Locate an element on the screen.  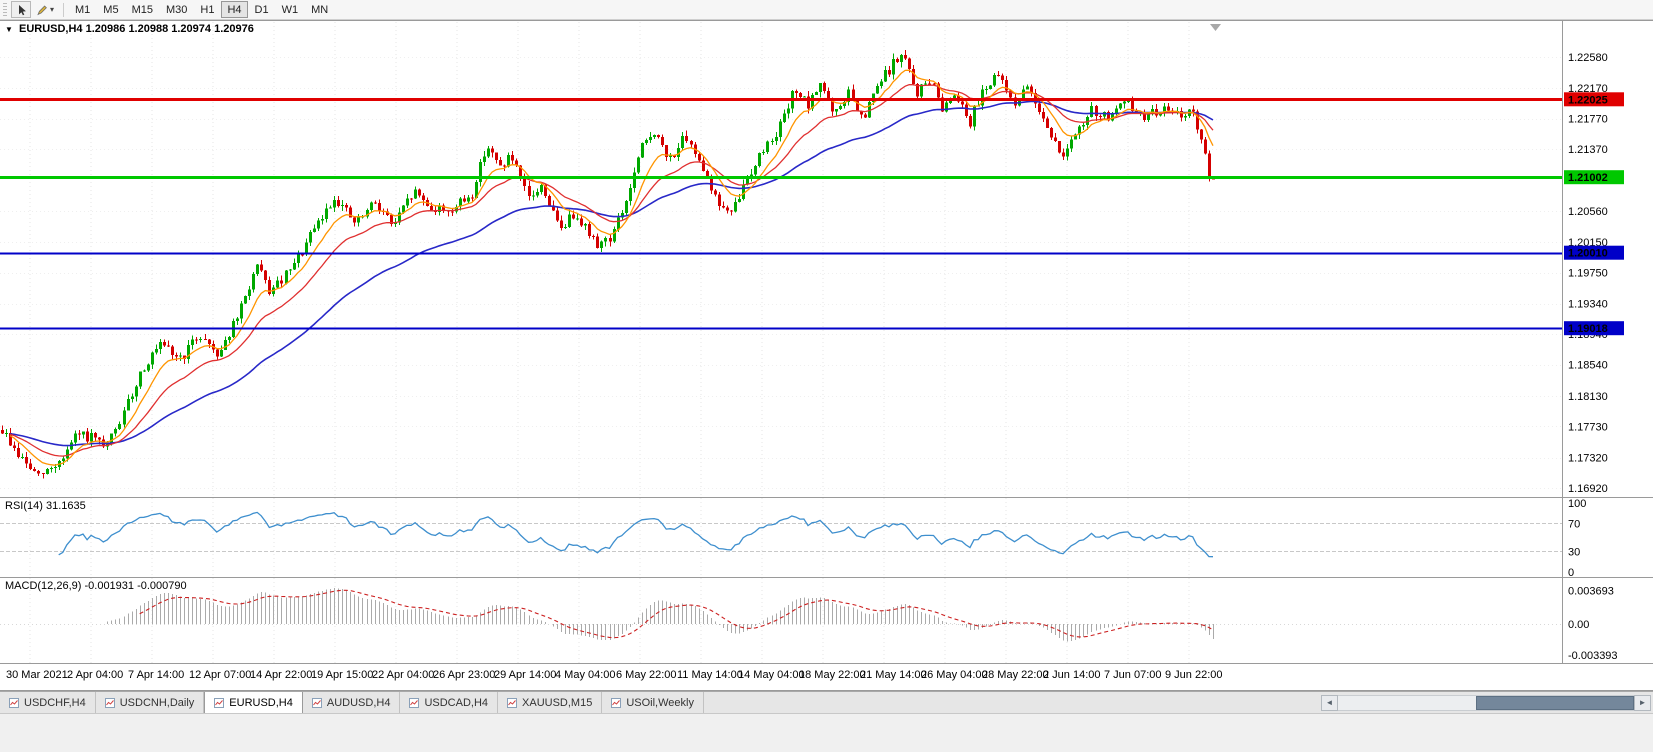
tab-label: USDCAD,H4 is located at coordinates (456, 702).